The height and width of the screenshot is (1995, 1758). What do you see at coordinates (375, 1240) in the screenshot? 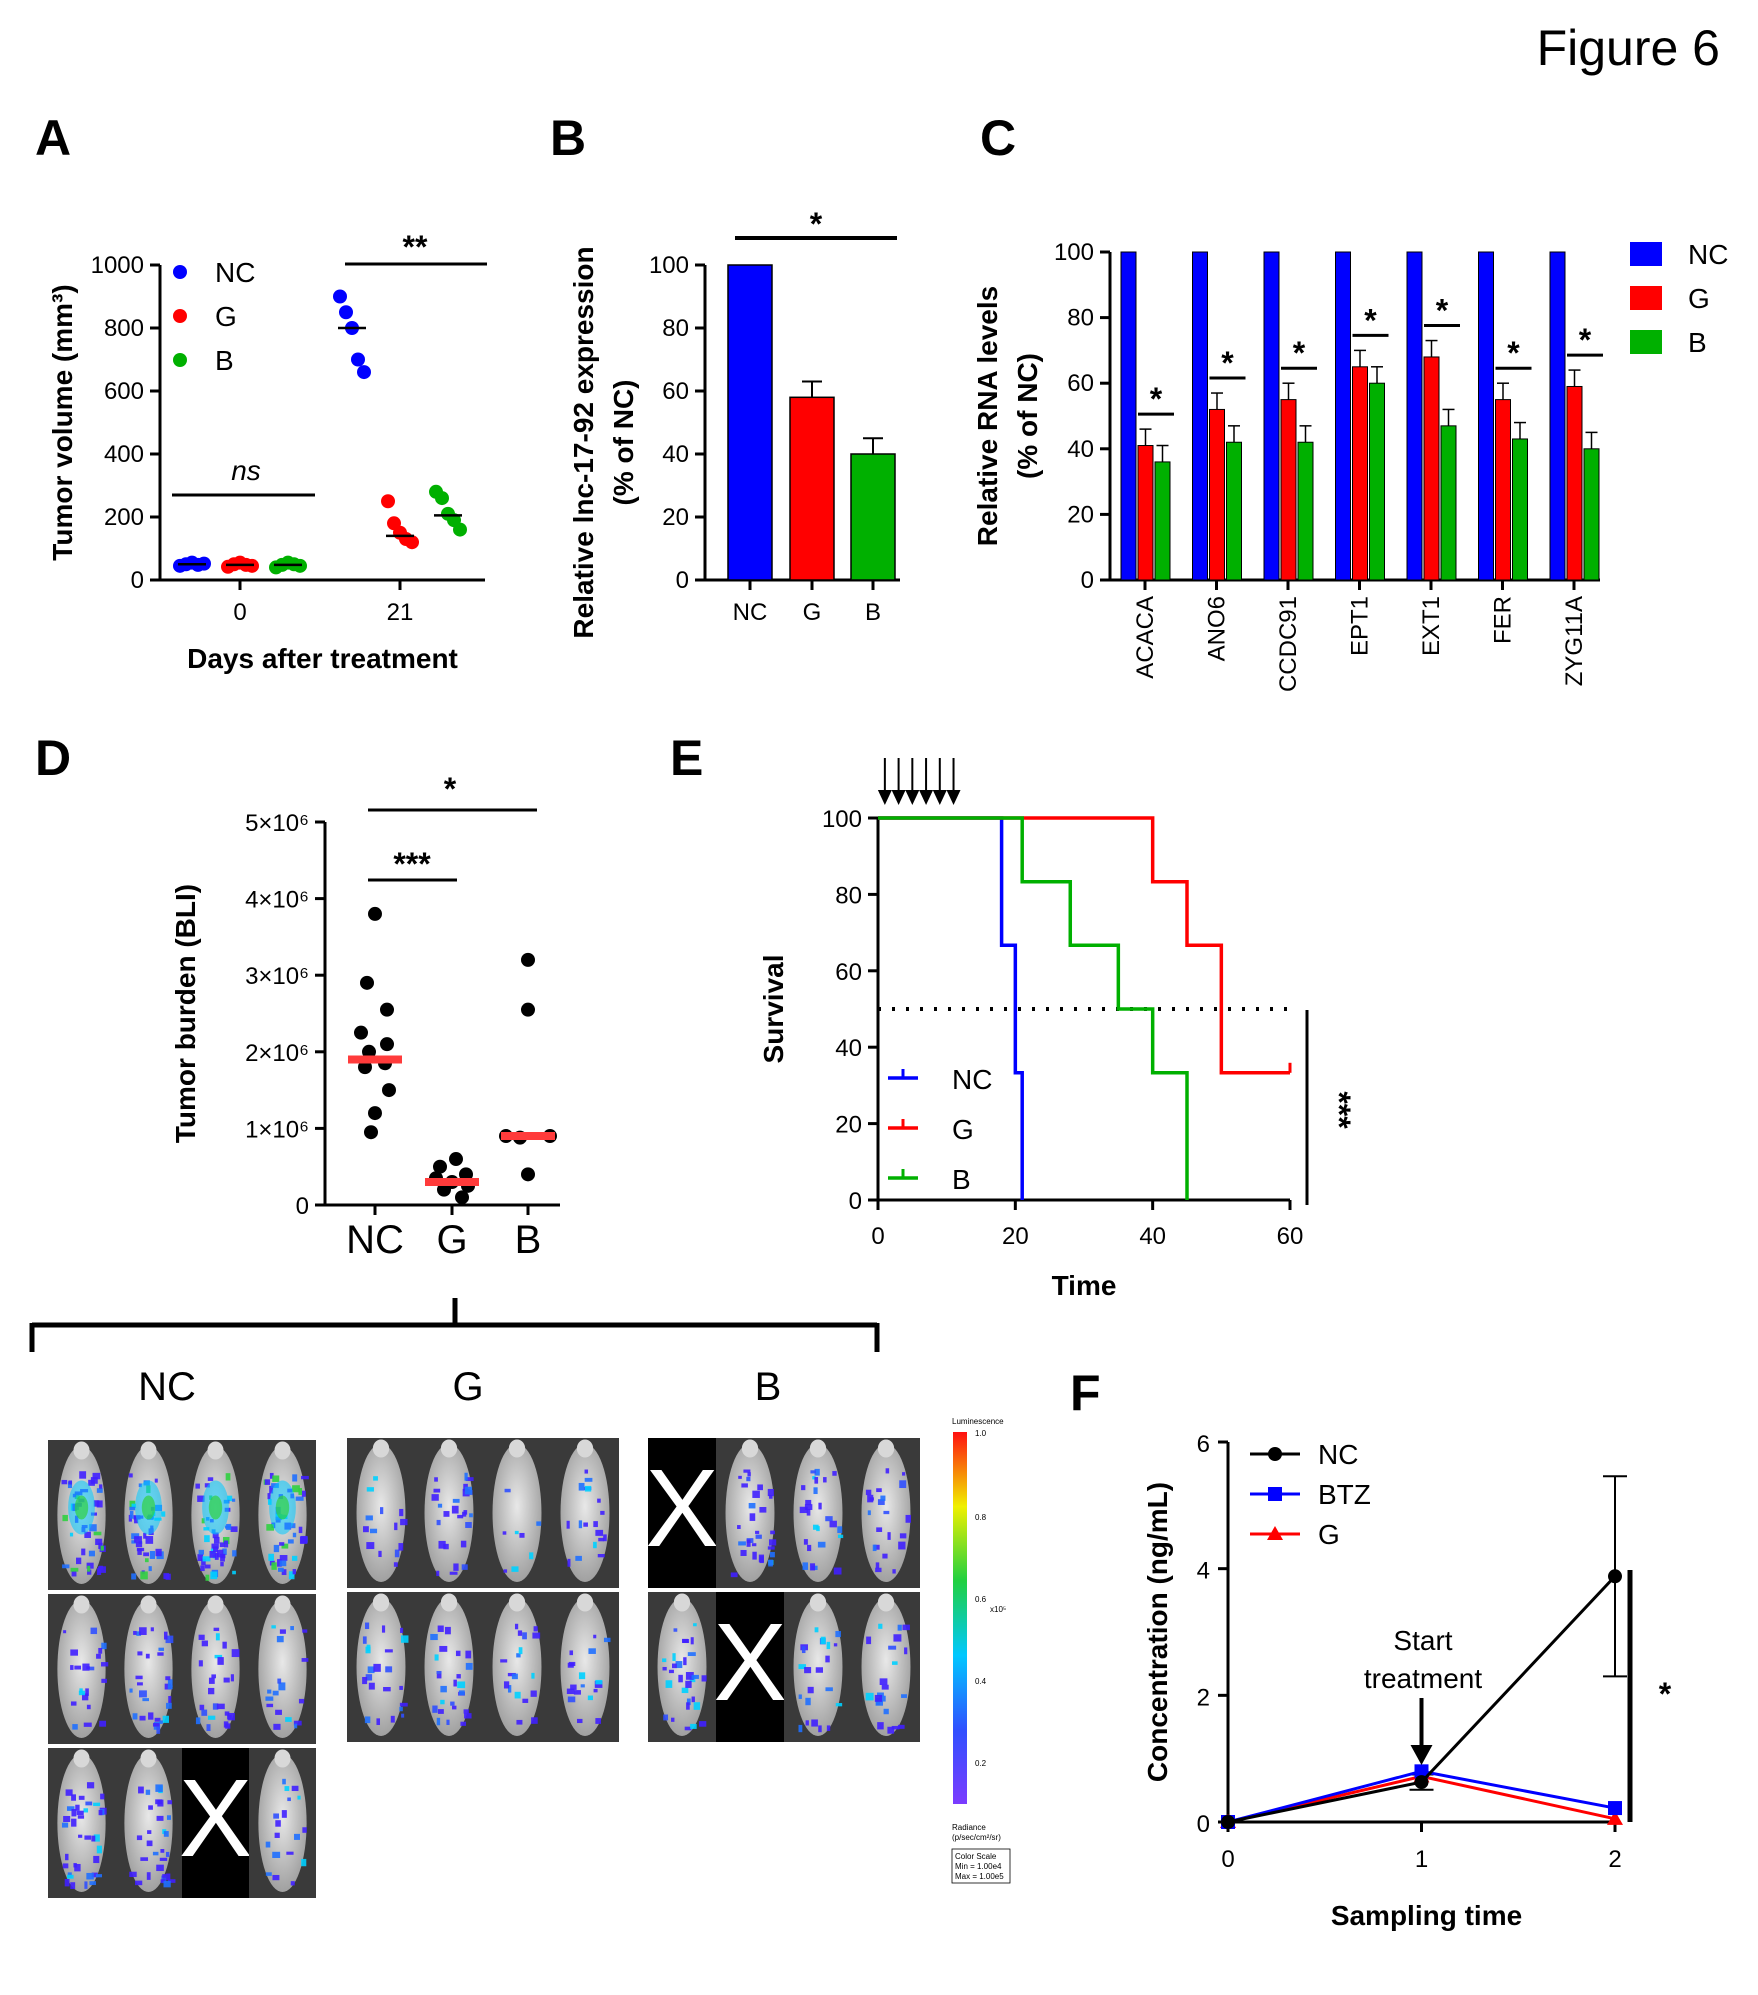
I see `x-tick-label: NC` at bounding box center [375, 1240].